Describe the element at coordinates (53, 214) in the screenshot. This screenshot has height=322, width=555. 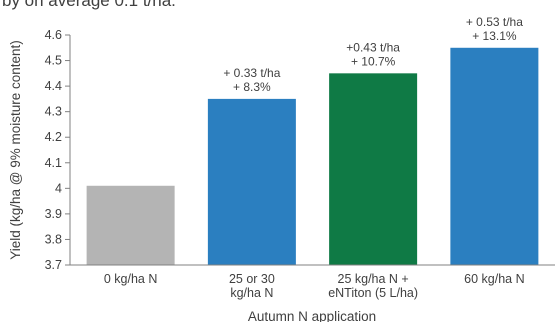
I see `y-tick-label: 3.9` at that location.